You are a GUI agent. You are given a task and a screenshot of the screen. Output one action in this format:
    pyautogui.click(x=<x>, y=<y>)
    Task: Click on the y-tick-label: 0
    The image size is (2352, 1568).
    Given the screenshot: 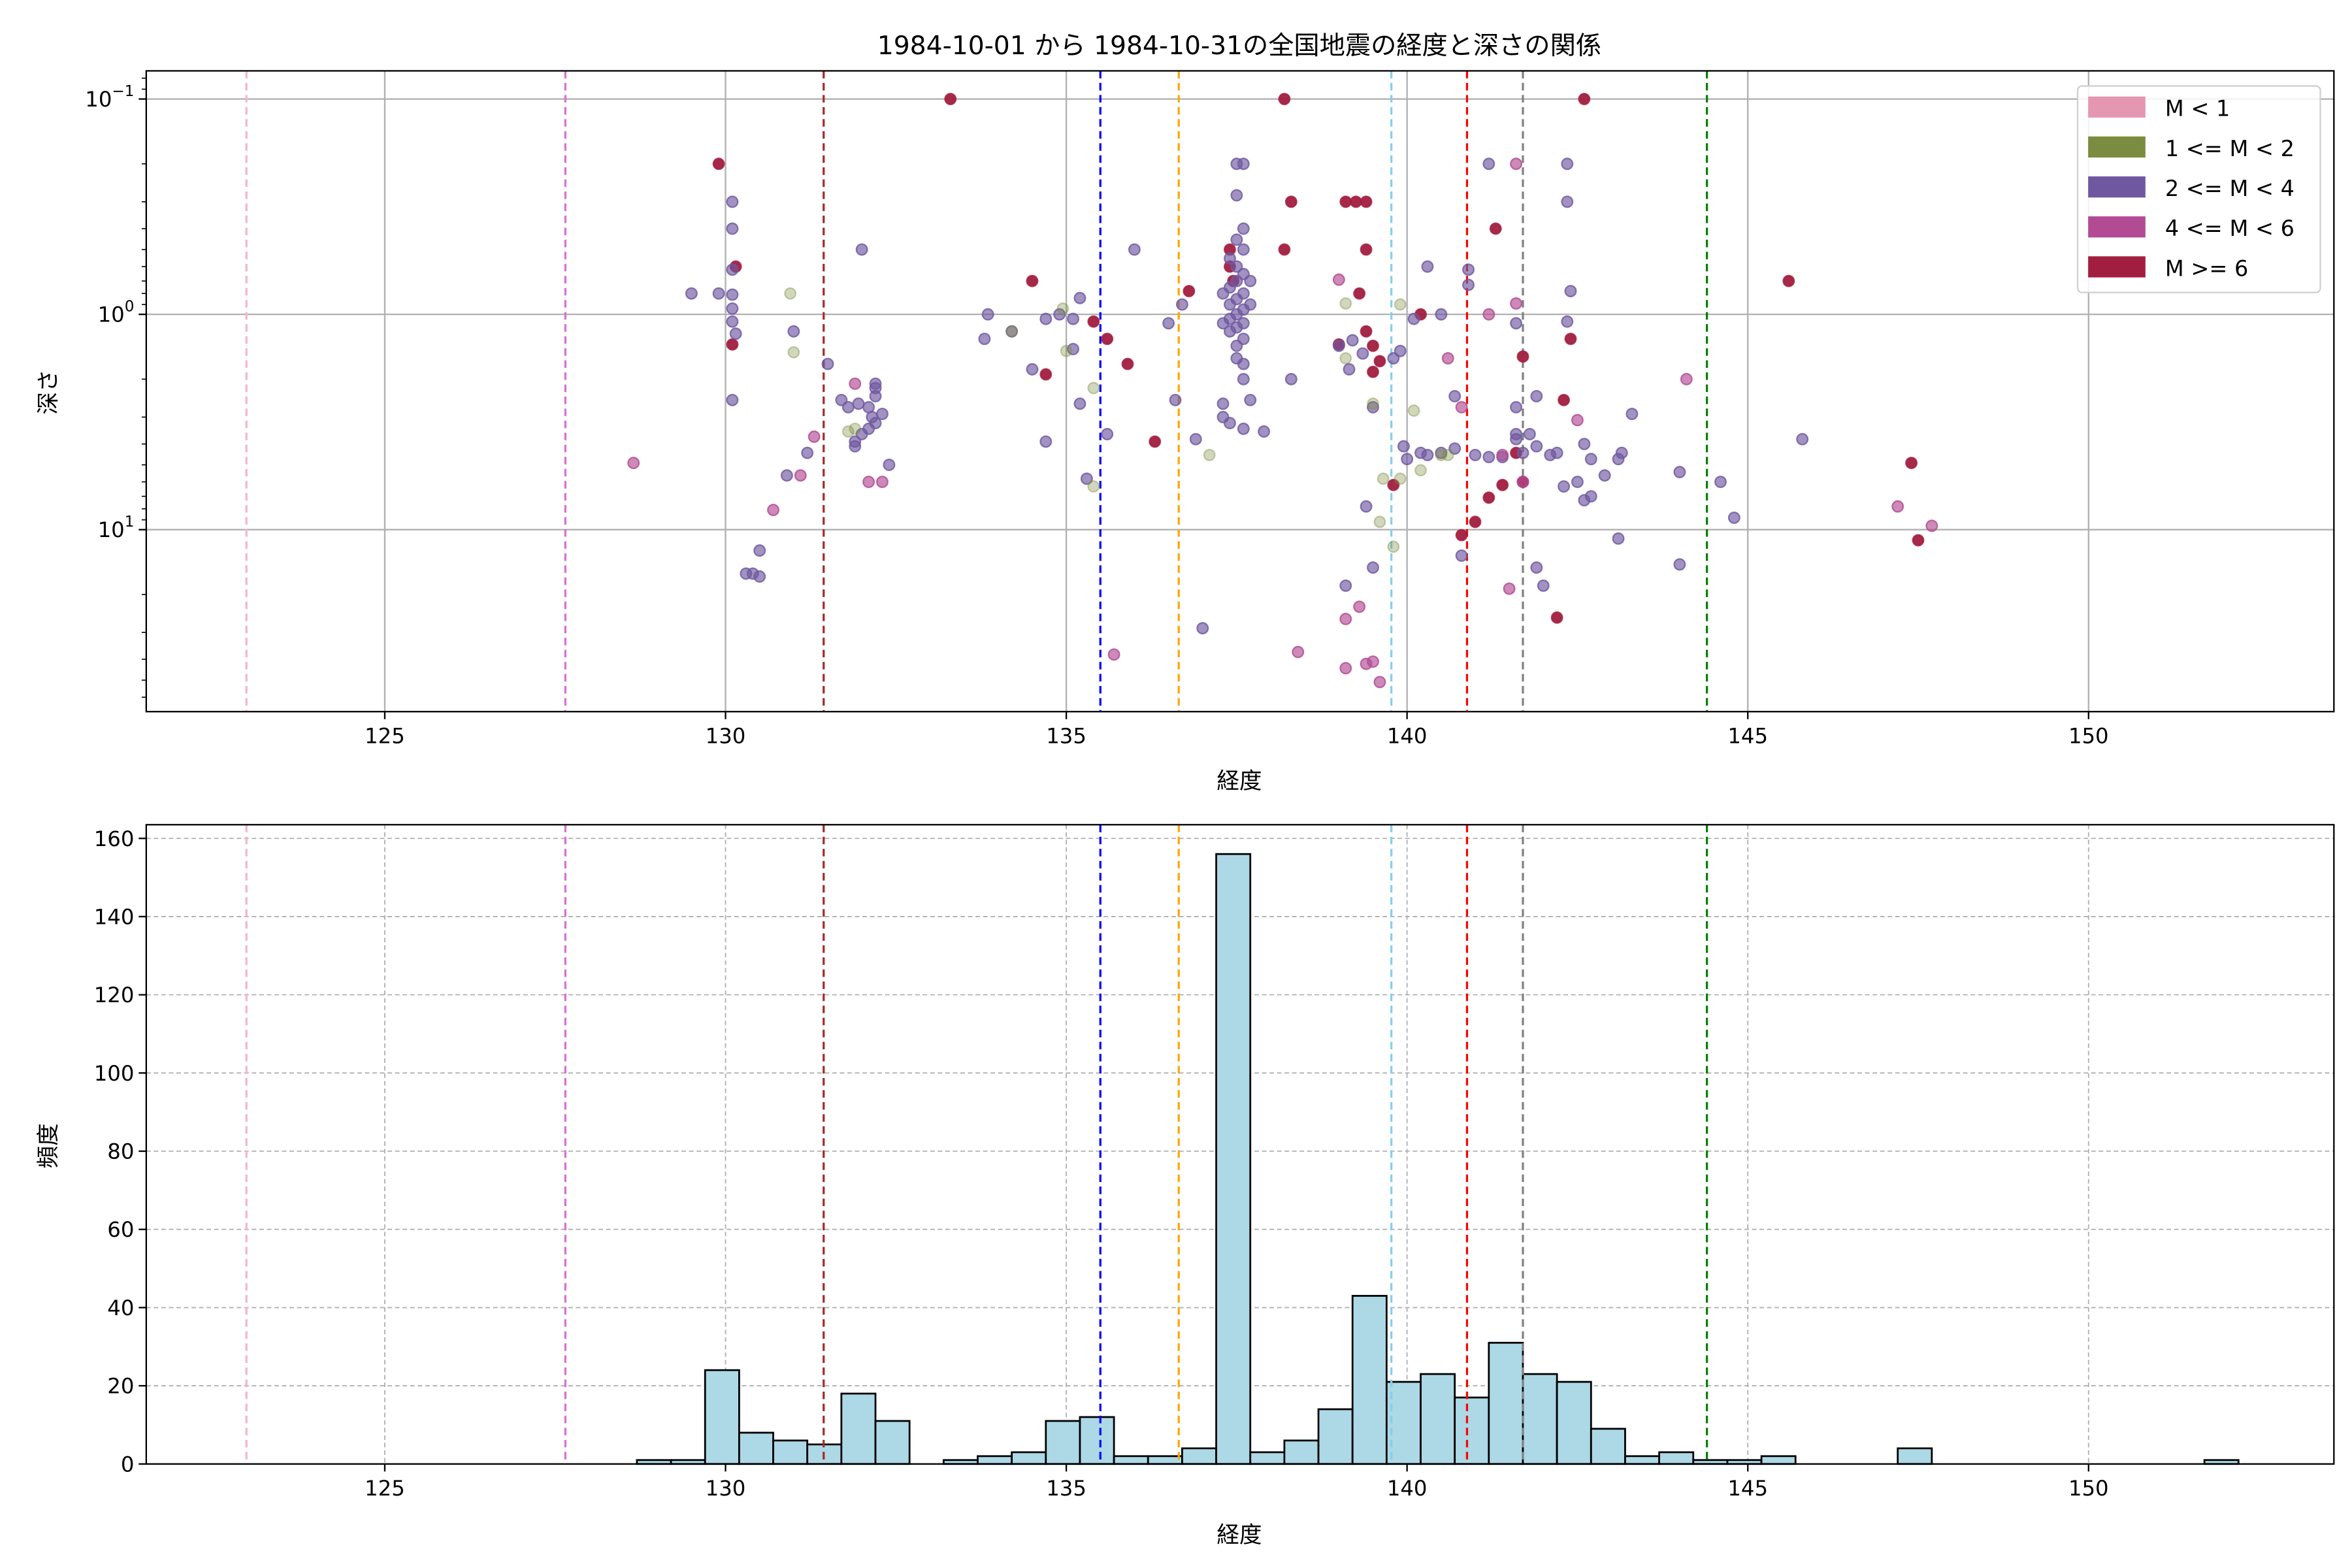 What is the action you would take?
    pyautogui.click(x=128, y=1464)
    